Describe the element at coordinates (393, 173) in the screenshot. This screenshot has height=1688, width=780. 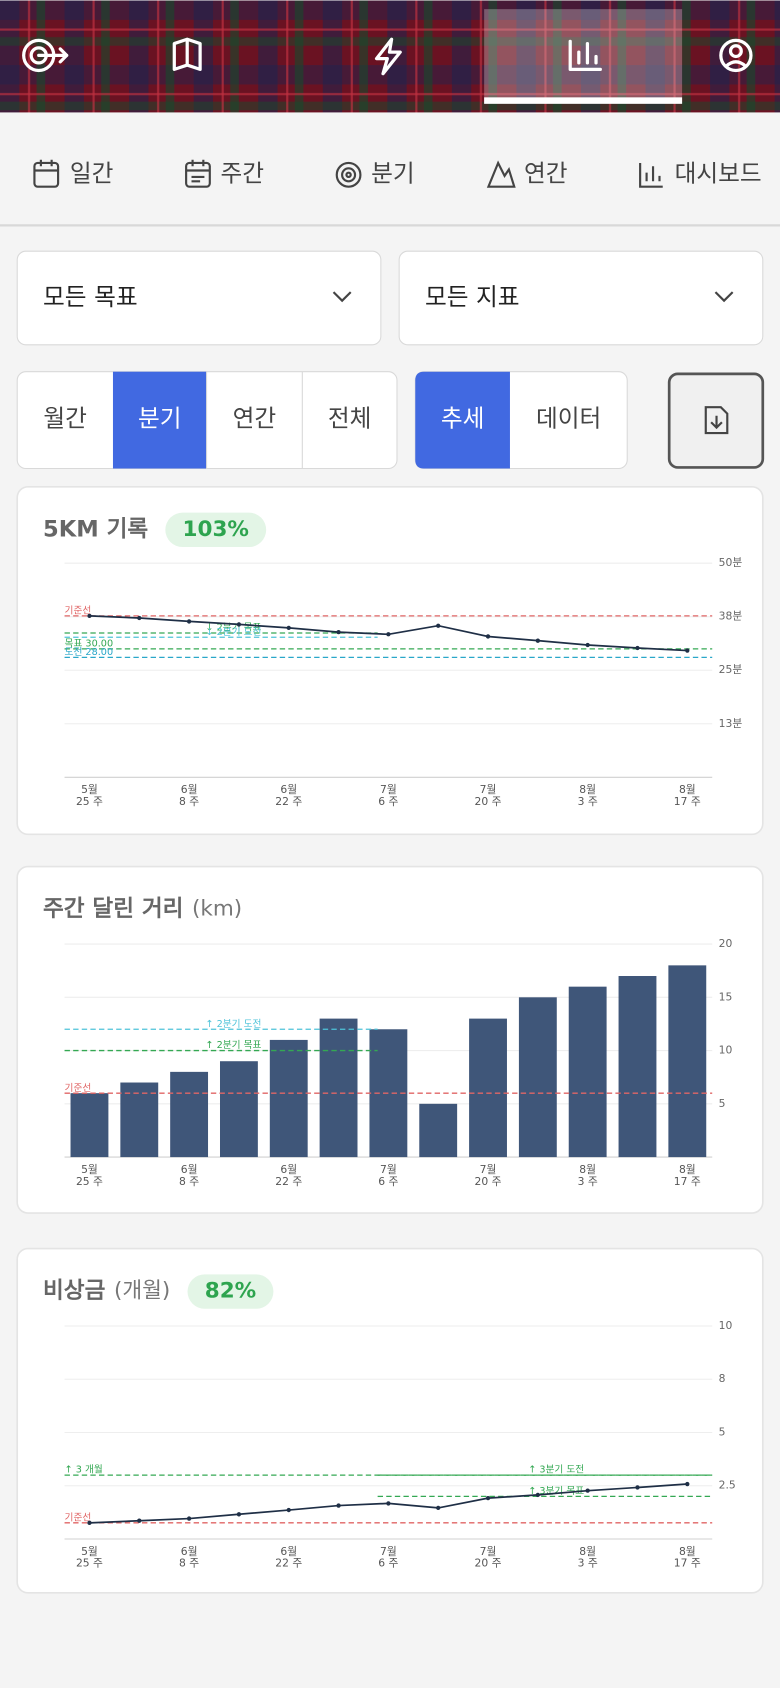
I see `period-tab: 분기` at that location.